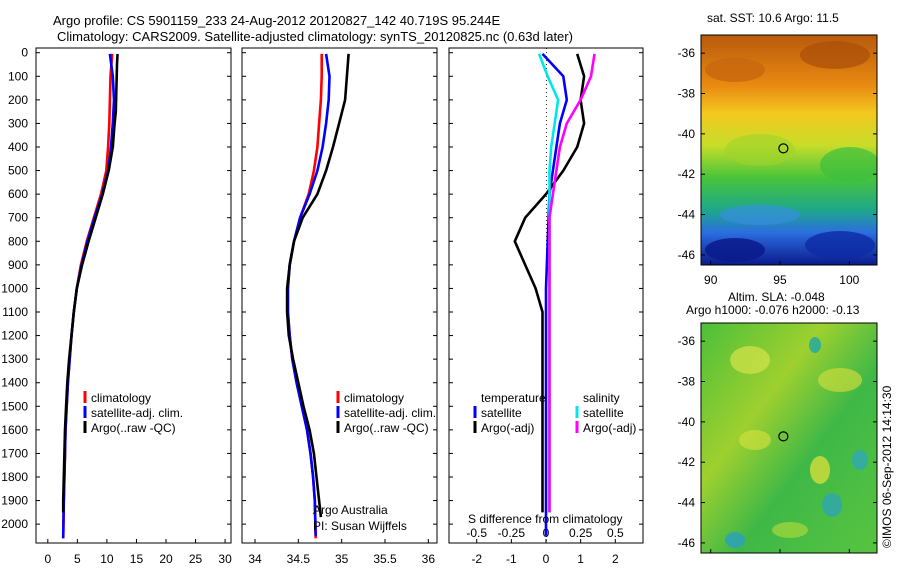 The width and height of the screenshot is (900, 580). Describe the element at coordinates (18, 218) in the screenshot. I see `depth-tick-label: 700` at that location.